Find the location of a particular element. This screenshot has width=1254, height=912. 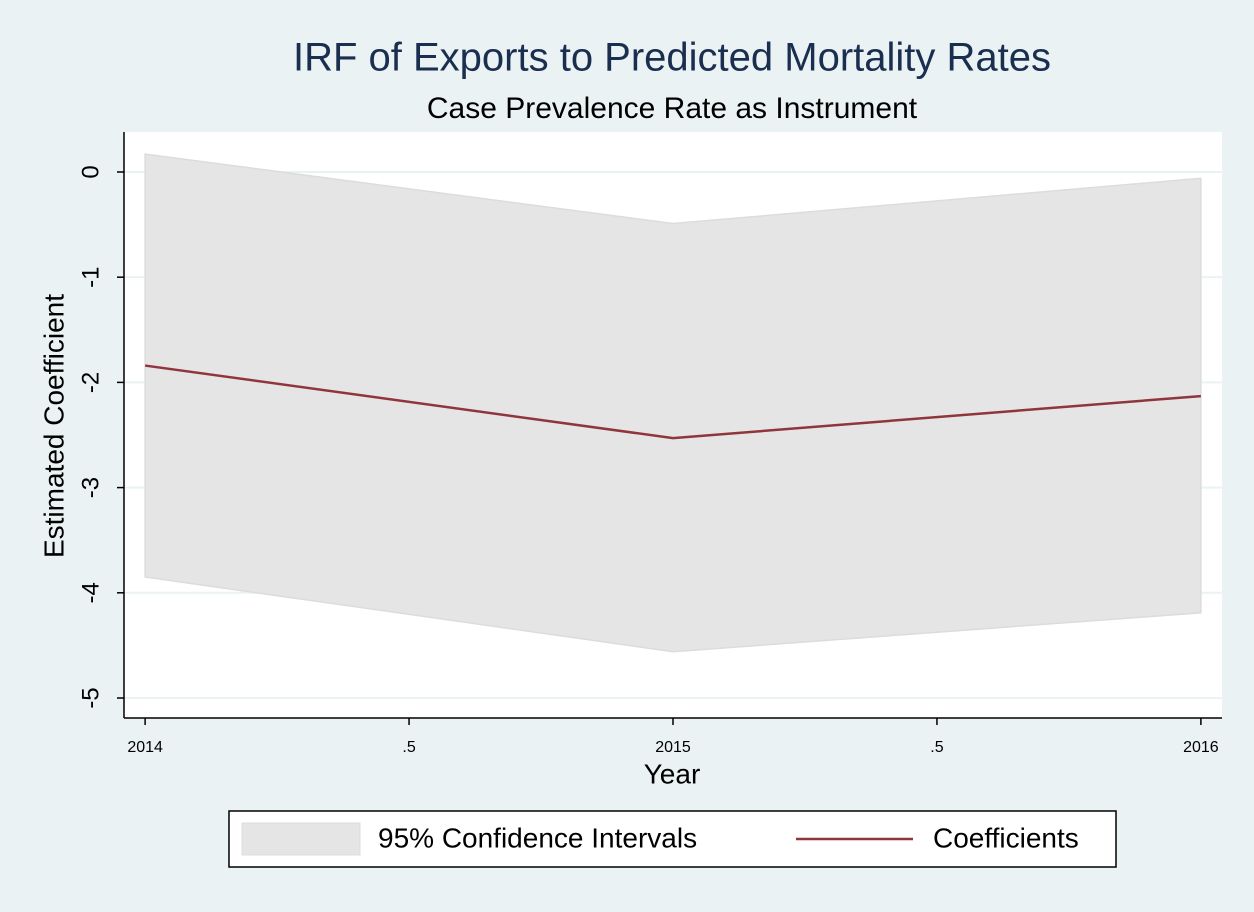

series-line is located at coordinates (672, 402).